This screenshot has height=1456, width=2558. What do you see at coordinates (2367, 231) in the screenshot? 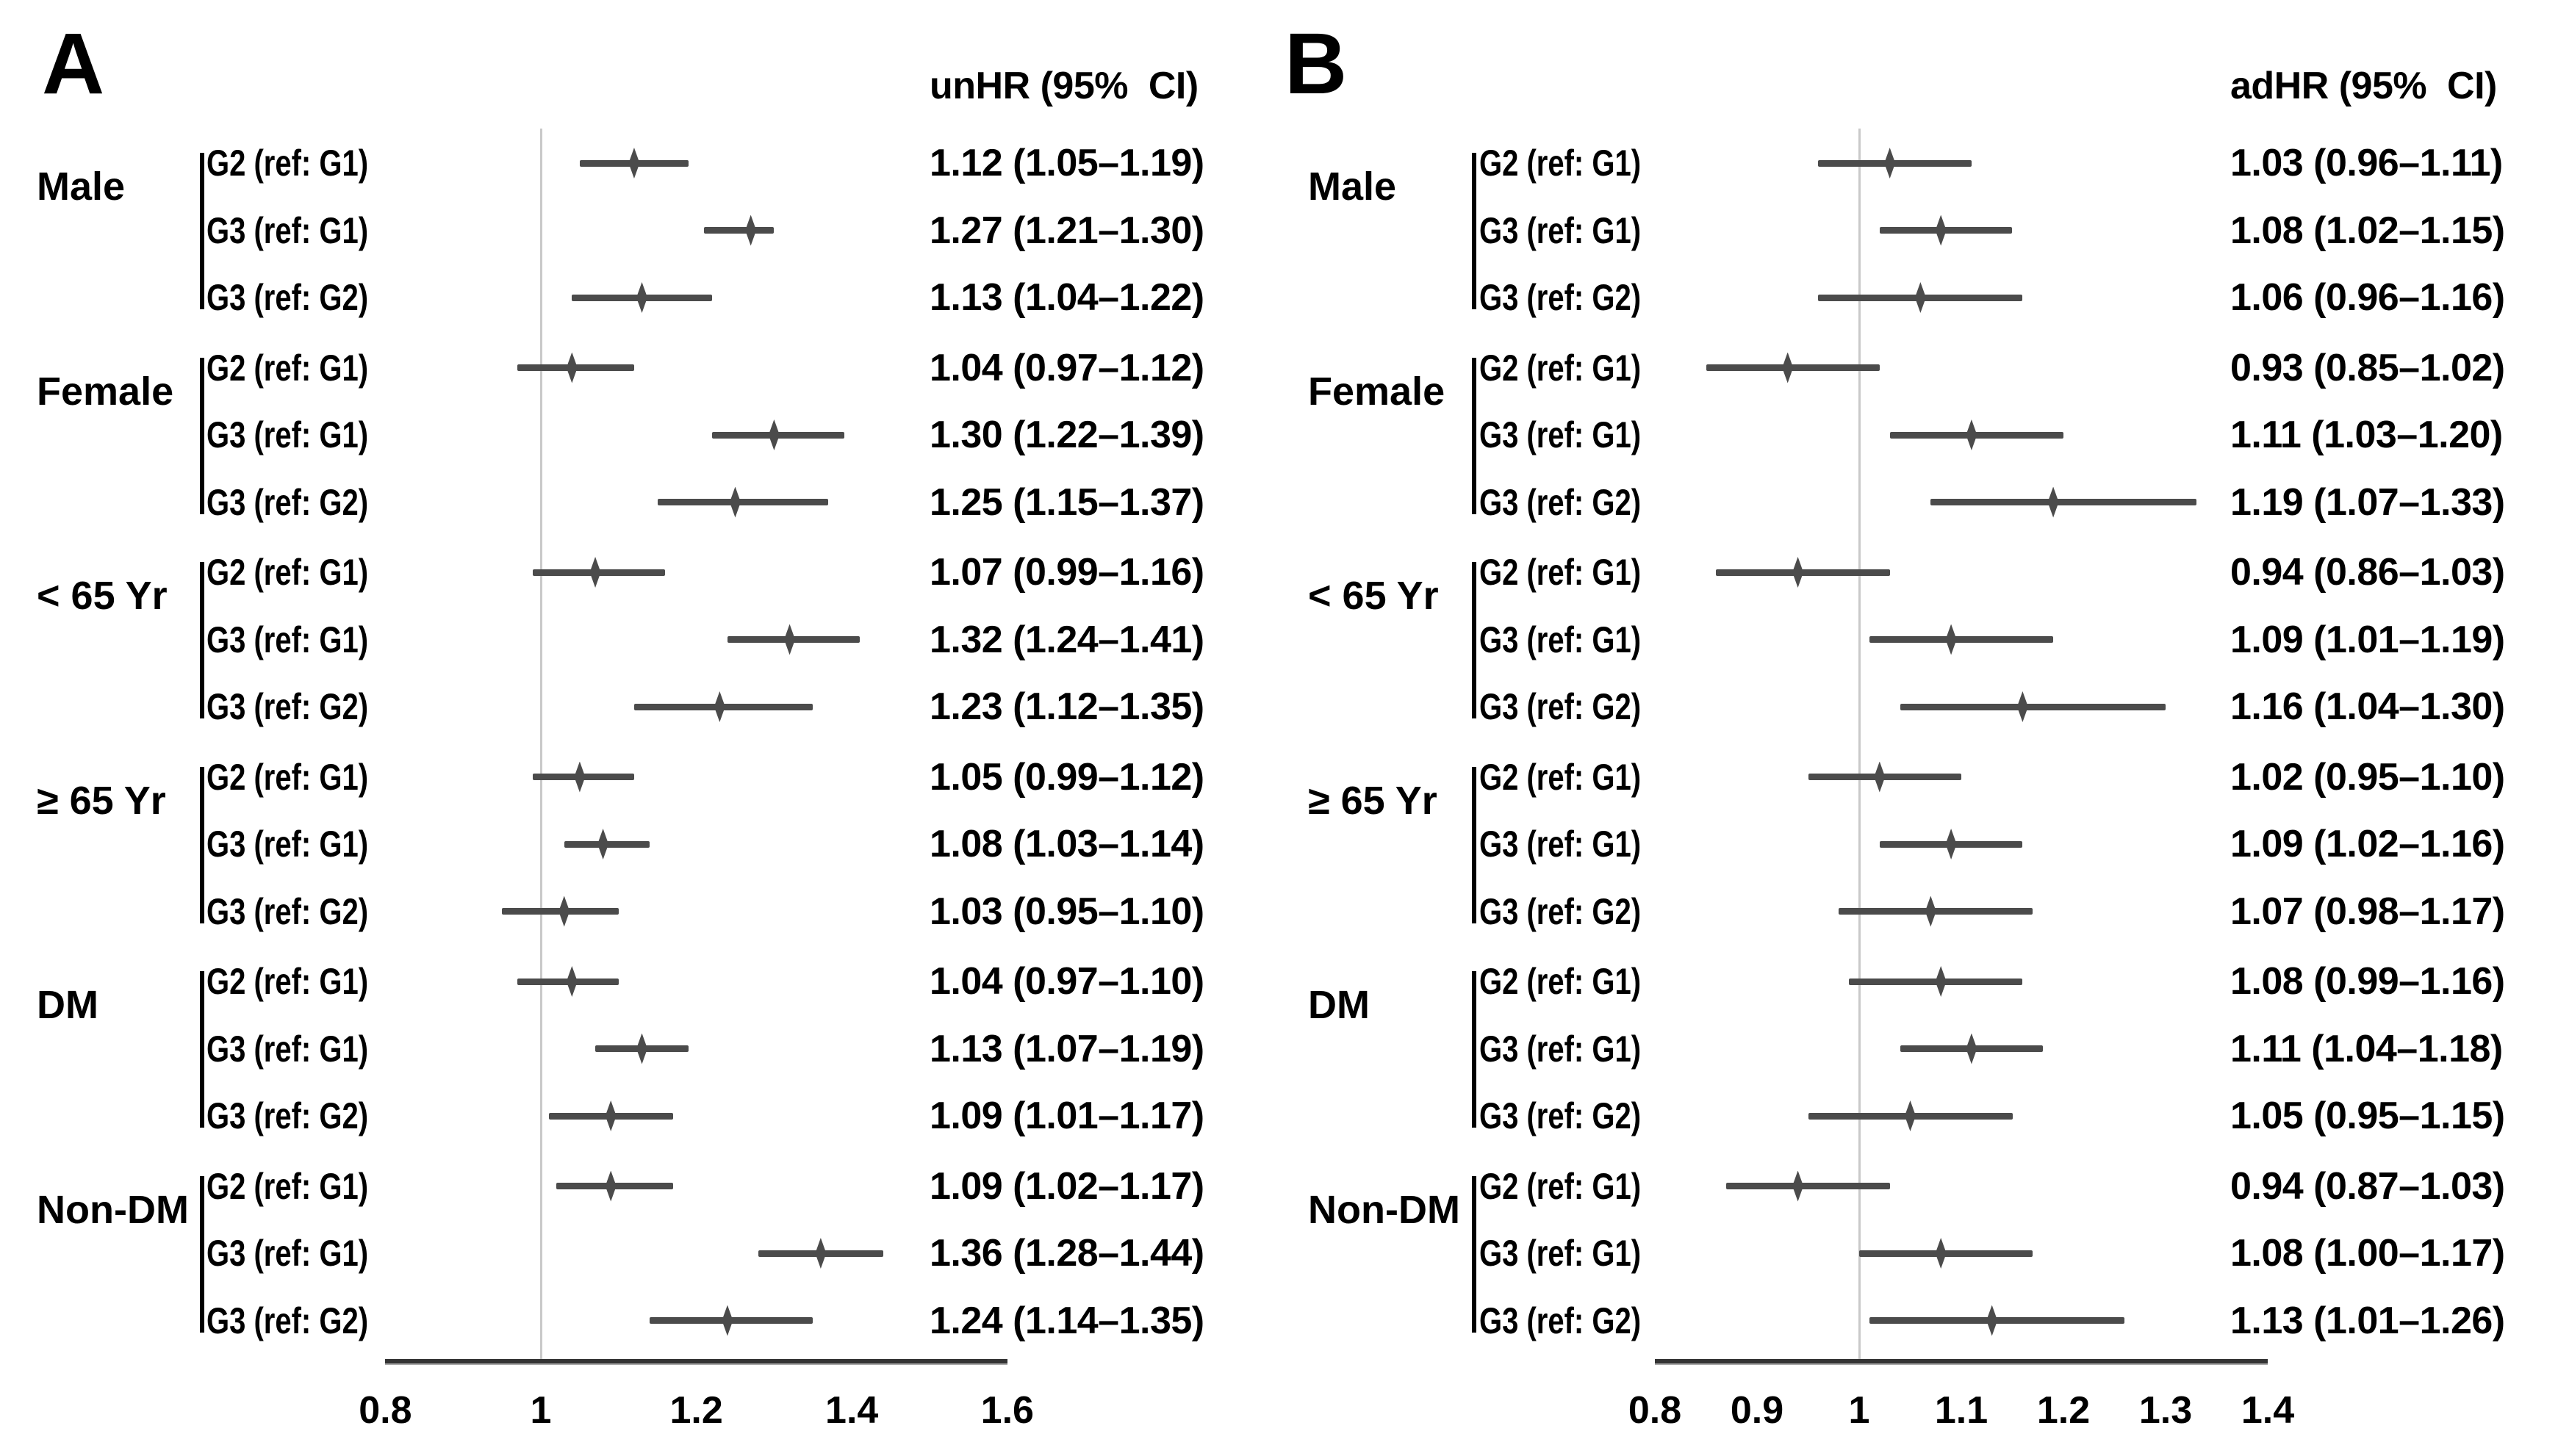
I see `hr-value: 1.08 (1.02–1.15)` at bounding box center [2367, 231].